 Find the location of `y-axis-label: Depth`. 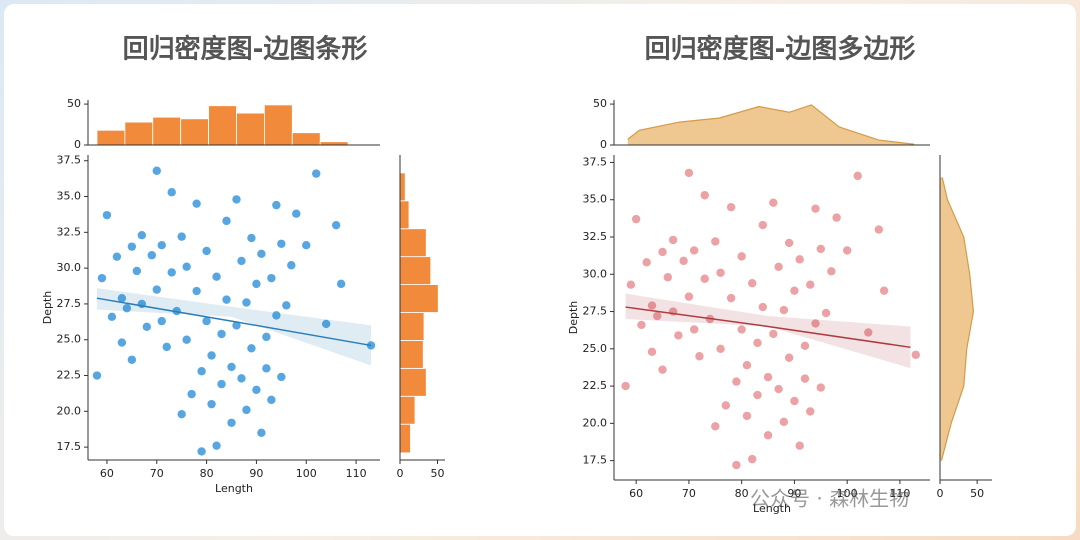

y-axis-label: Depth is located at coordinates (47, 308).